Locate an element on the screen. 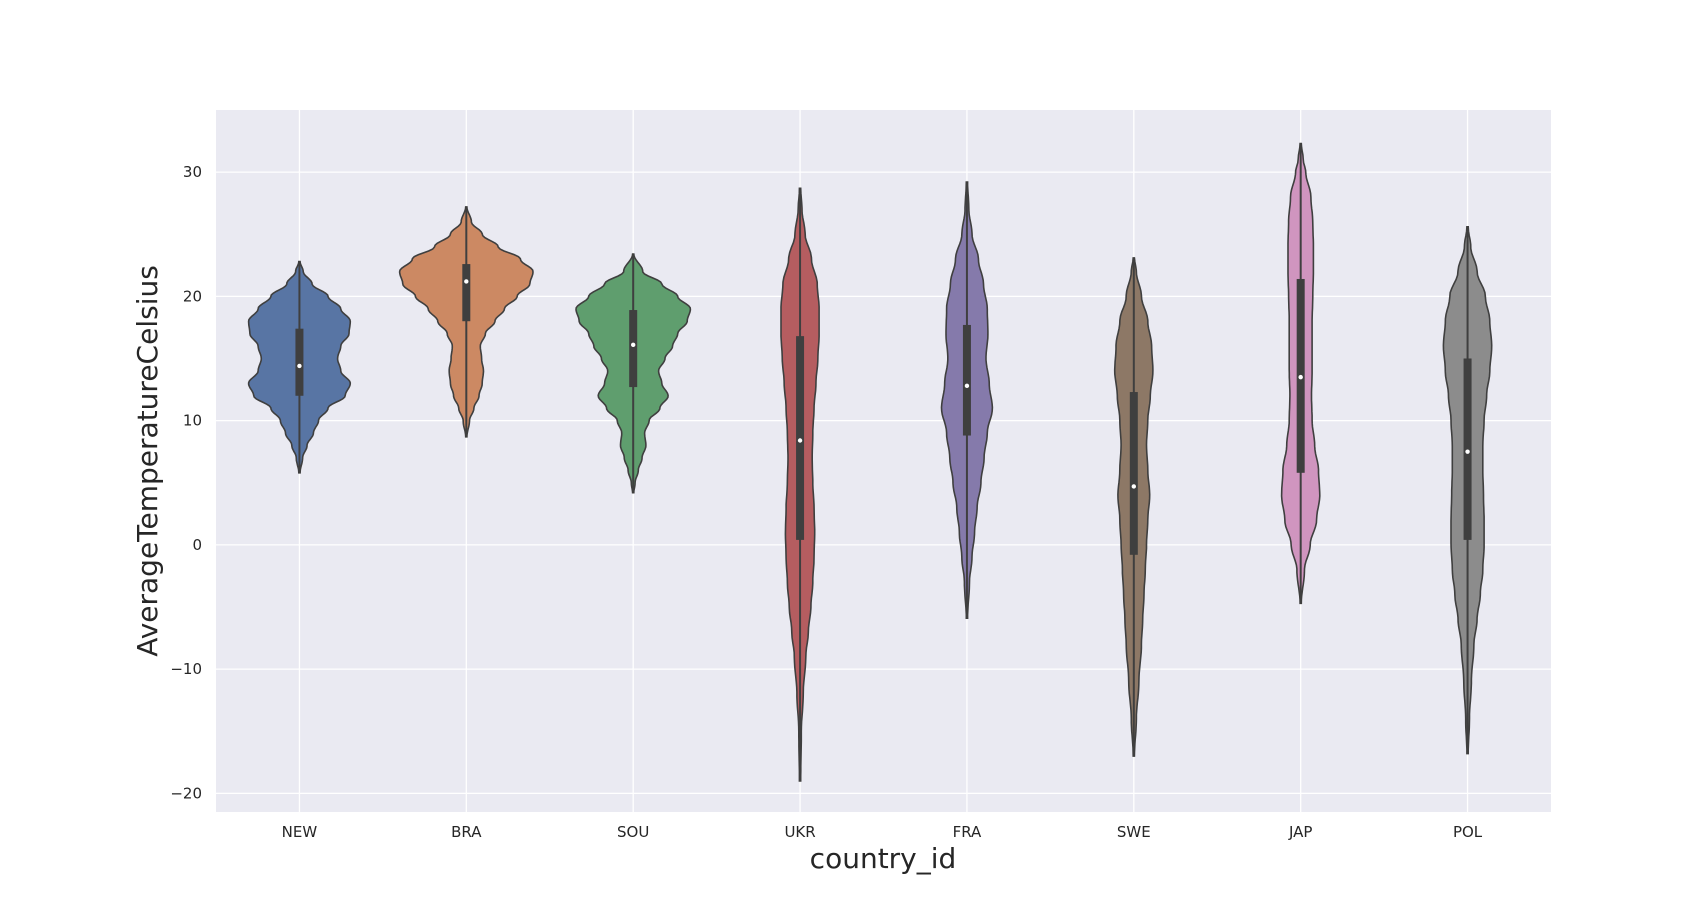 Image resolution: width=1700 pixels, height=904 pixels. median-dot-ukr is located at coordinates (800, 440).